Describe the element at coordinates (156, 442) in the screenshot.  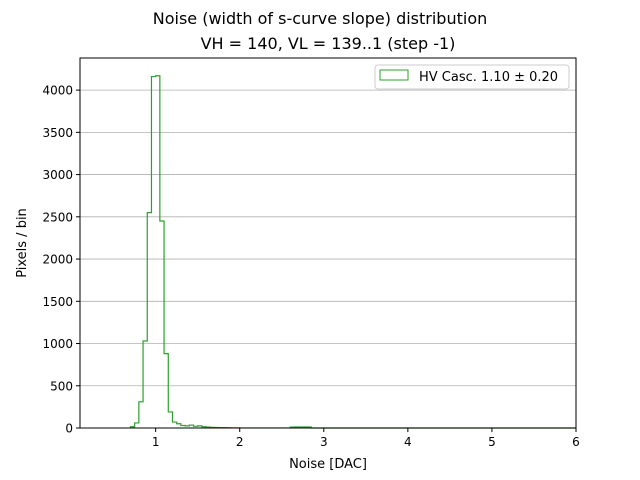
I see `x-tick-label: 1` at that location.